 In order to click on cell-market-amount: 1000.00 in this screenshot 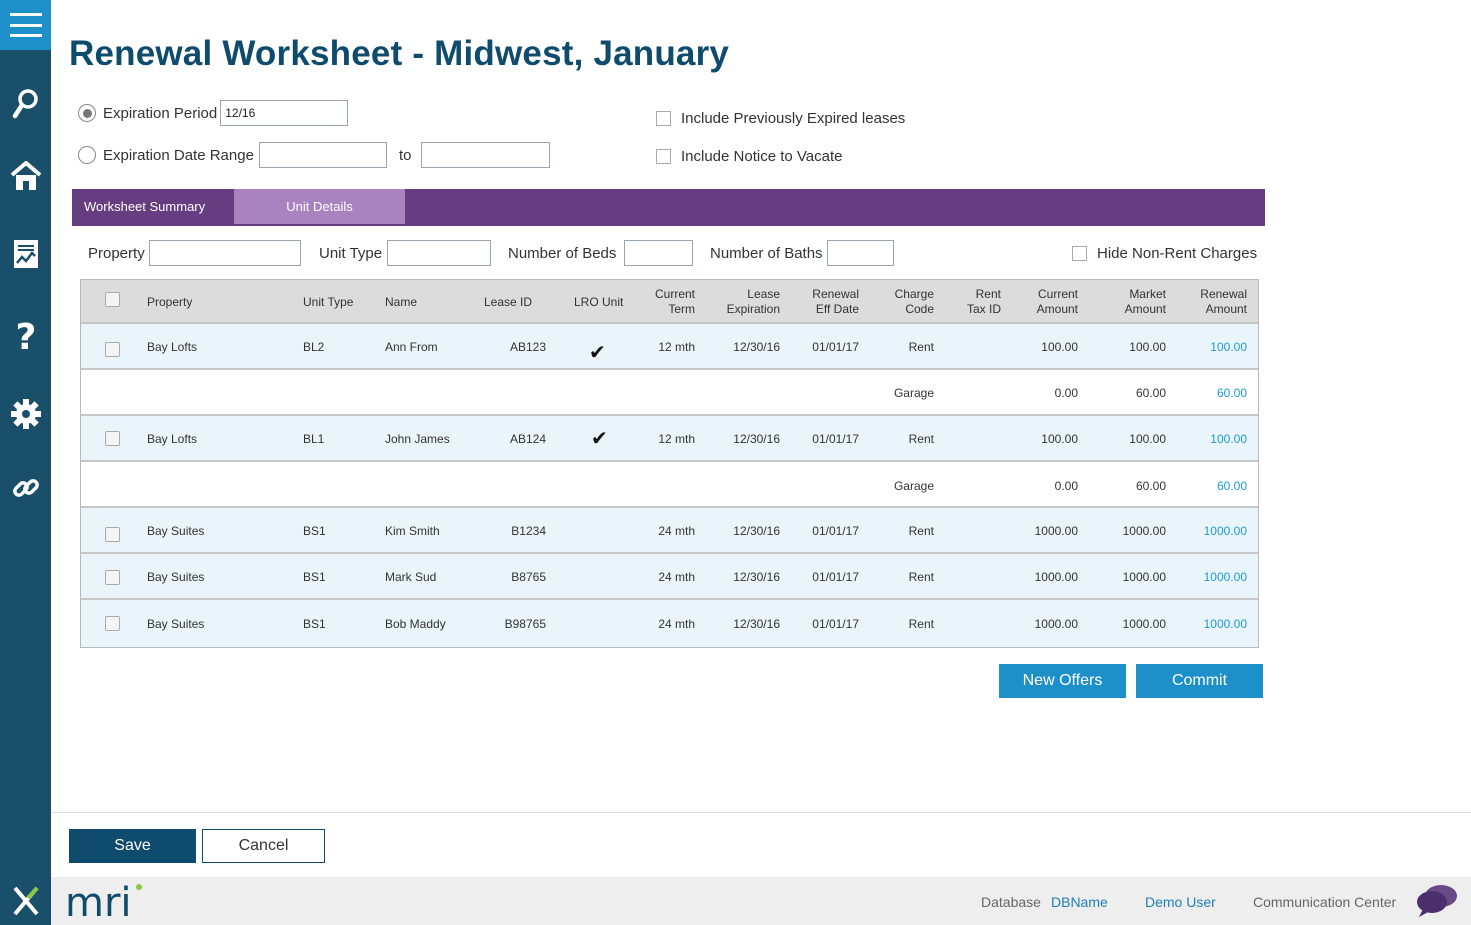, I will do `click(1144, 624)`.